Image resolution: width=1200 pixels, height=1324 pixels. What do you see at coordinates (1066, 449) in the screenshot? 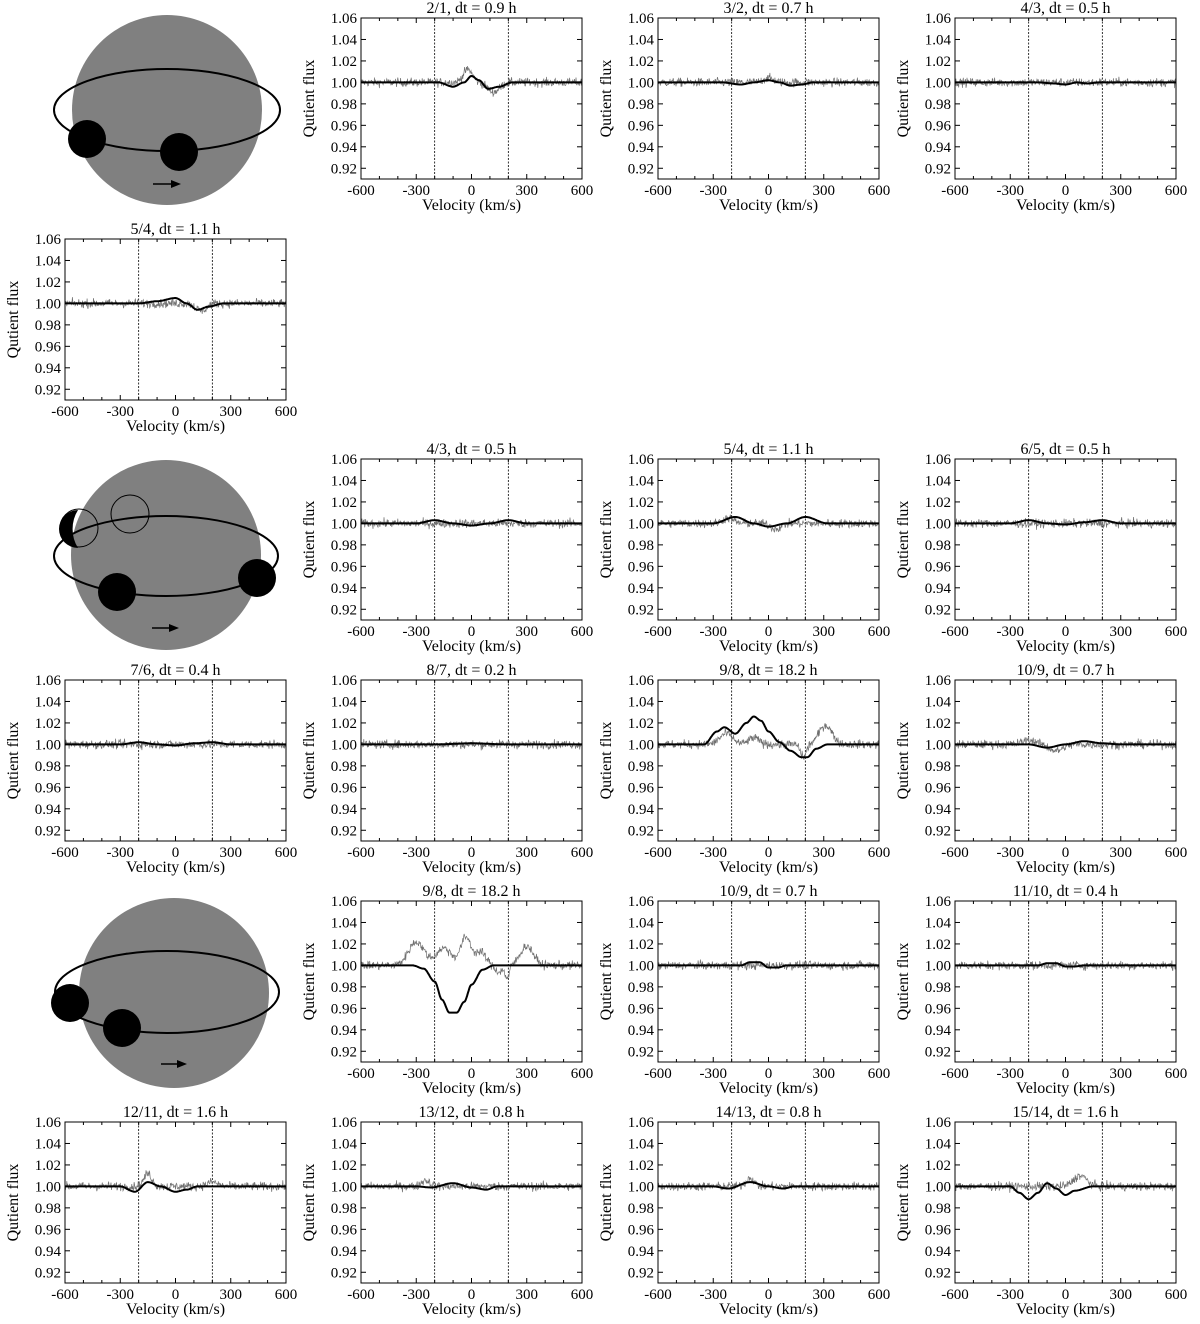
I see `panel-title: 6/5, dt = 0.5 h` at bounding box center [1066, 449].